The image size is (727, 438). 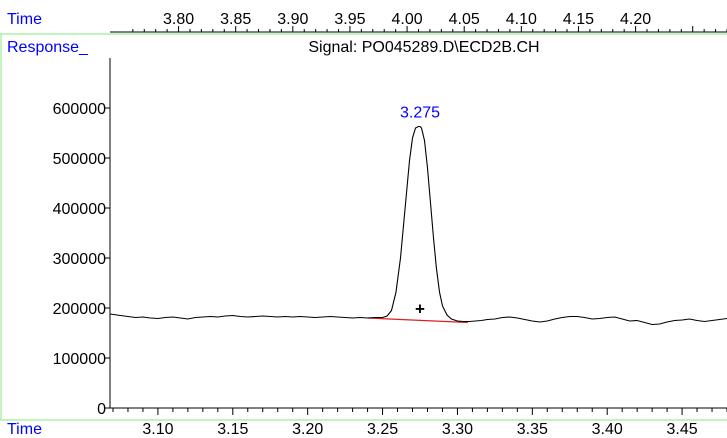 I want to click on peak-centroid-marker: +, so click(x=420, y=309).